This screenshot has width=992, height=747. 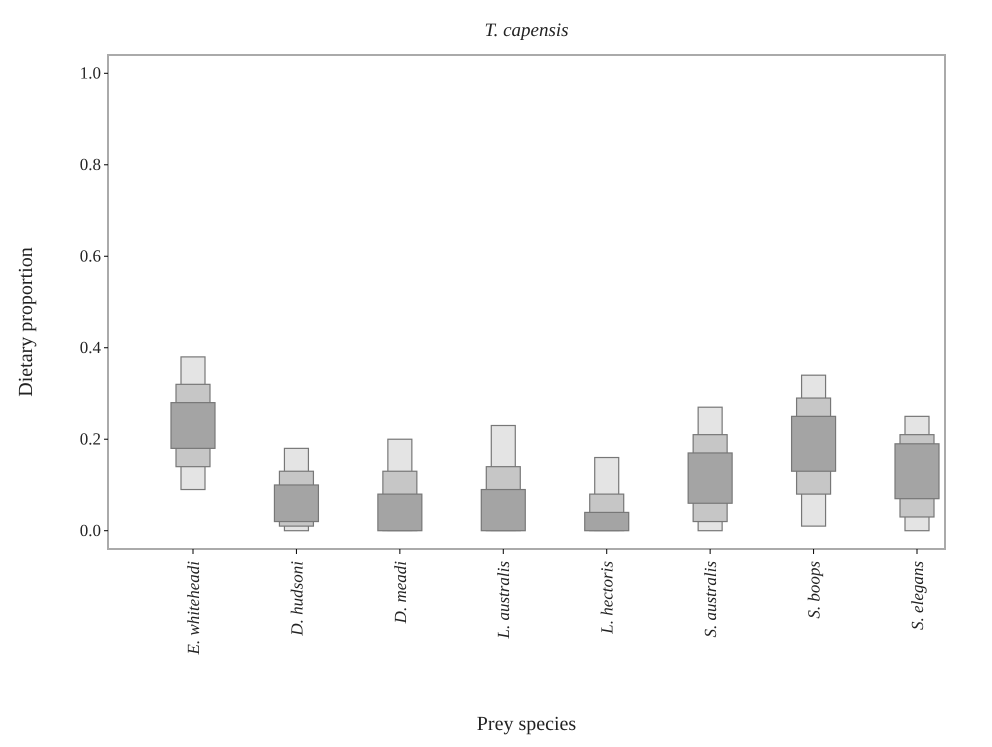 I want to click on y-tick-label: 1.0, so click(x=90, y=73).